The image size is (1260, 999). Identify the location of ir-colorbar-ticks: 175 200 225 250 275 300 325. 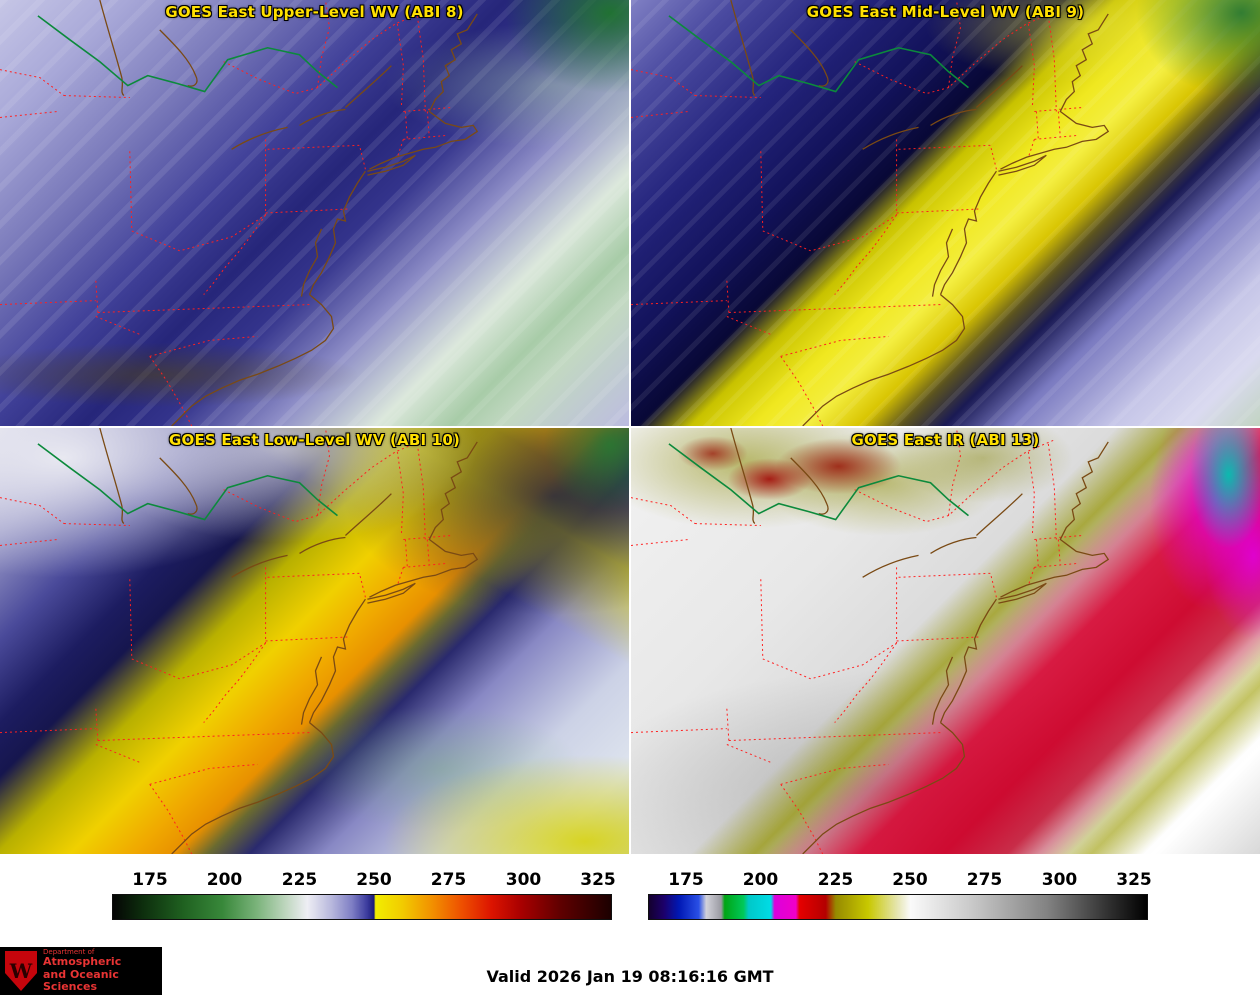
(900, 882).